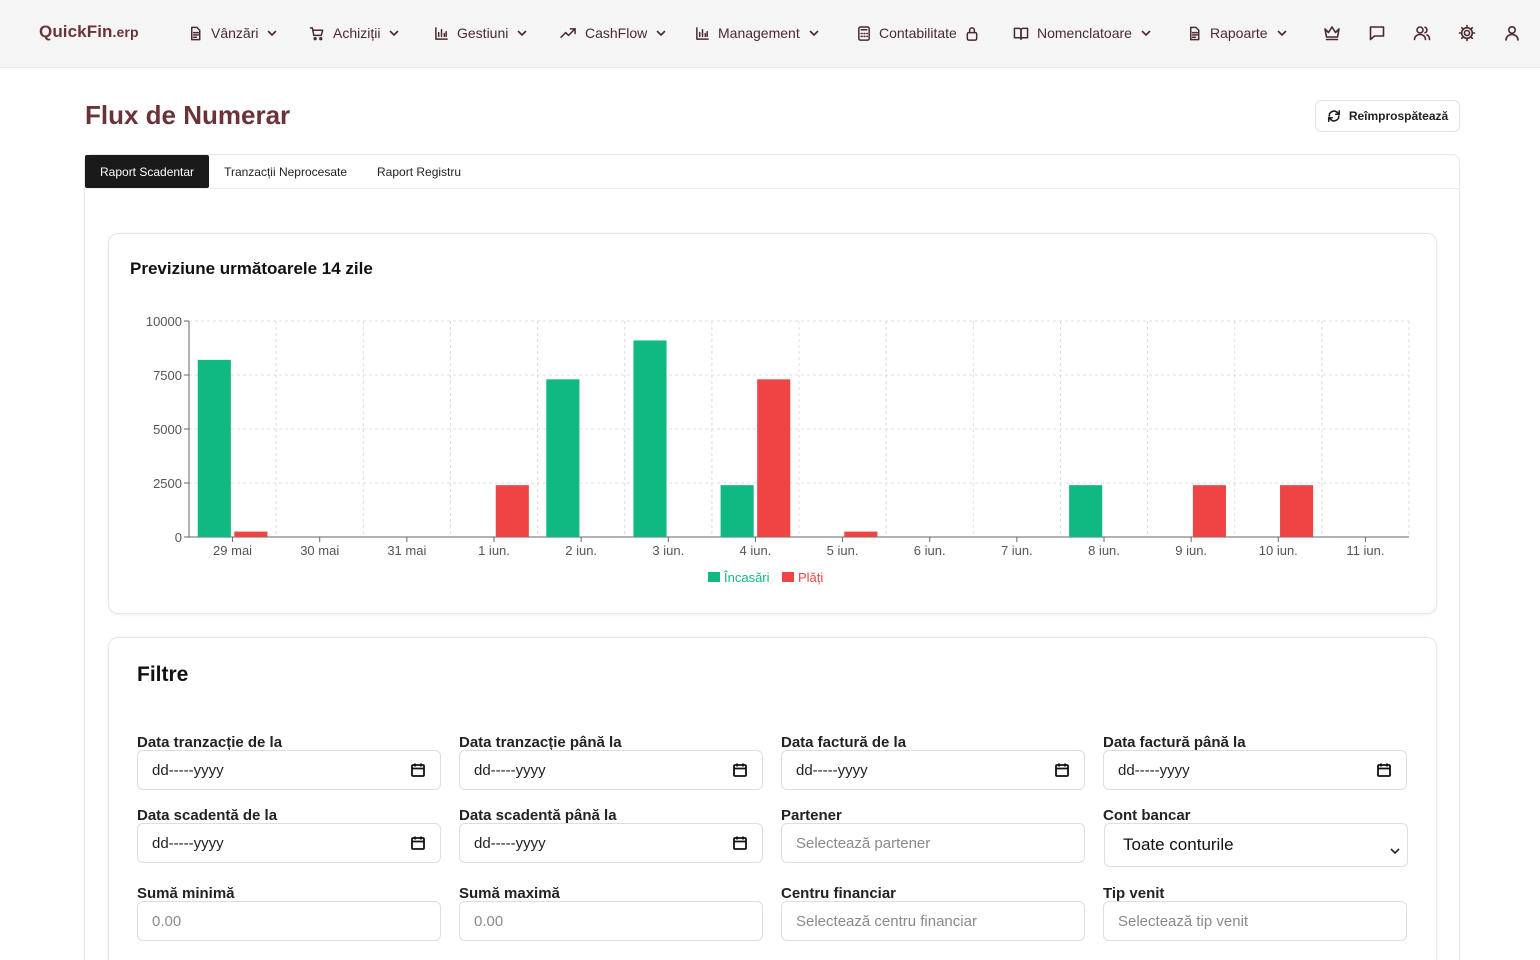 The width and height of the screenshot is (1540, 960). I want to click on cart-icon, so click(316, 33).